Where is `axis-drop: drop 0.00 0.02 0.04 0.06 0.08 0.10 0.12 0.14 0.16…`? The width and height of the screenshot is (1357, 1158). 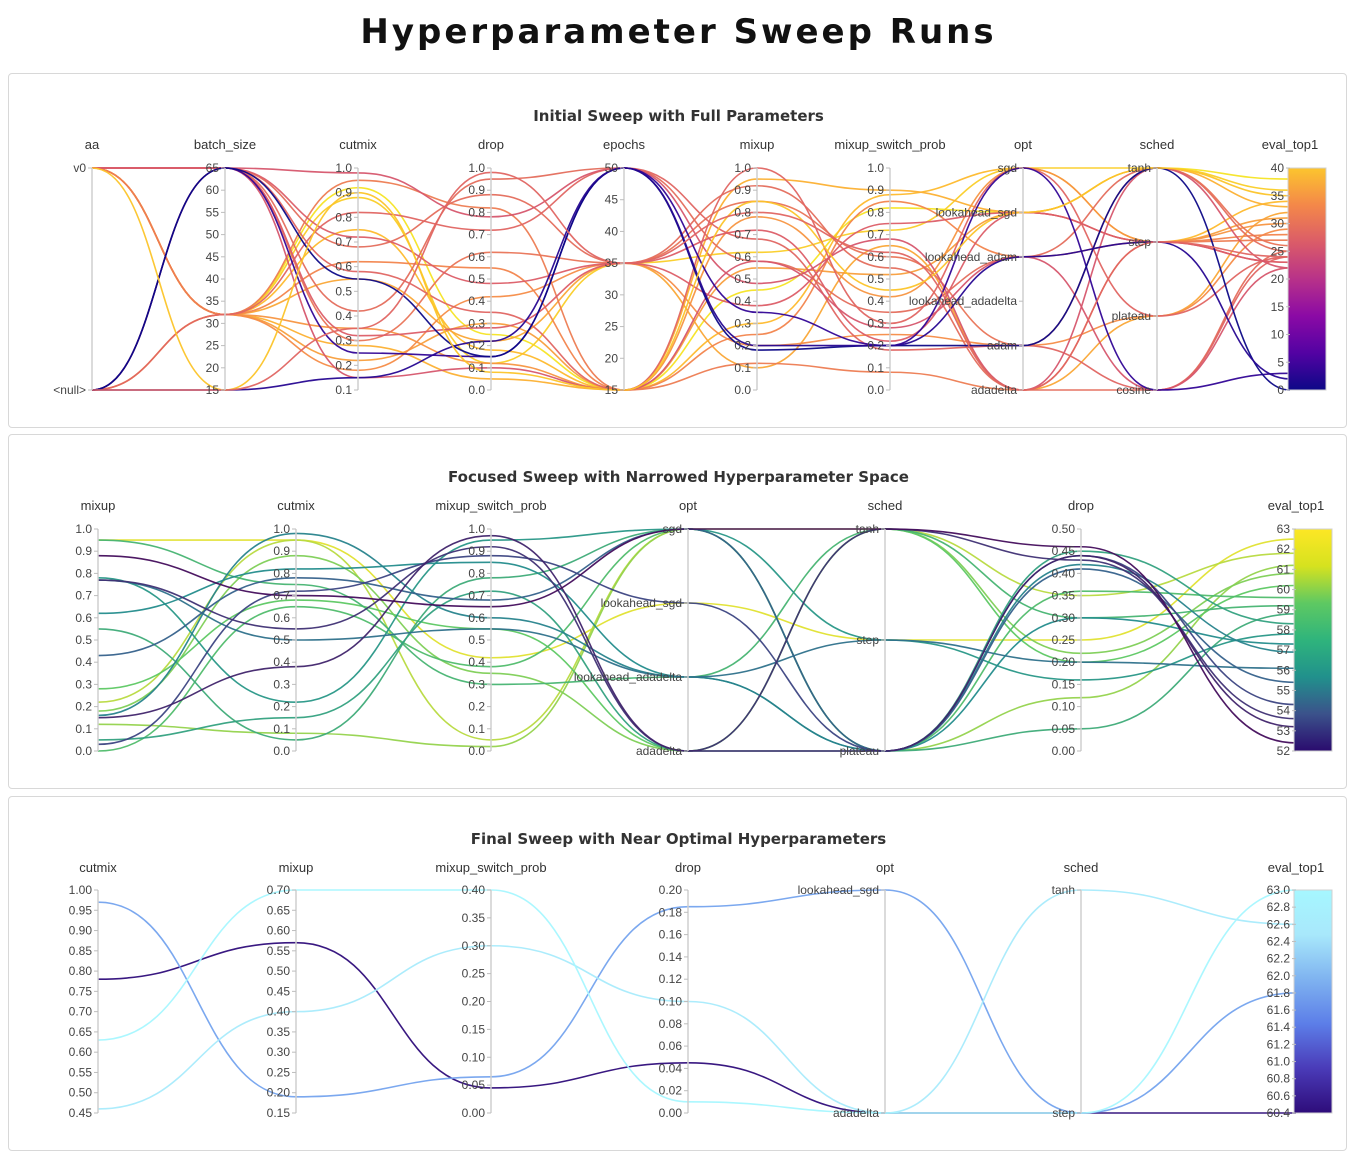
axis-drop: drop 0.00 0.02 0.04 0.06 0.08 0.10 0.12 0.14 0.16… is located at coordinates (680, 990).